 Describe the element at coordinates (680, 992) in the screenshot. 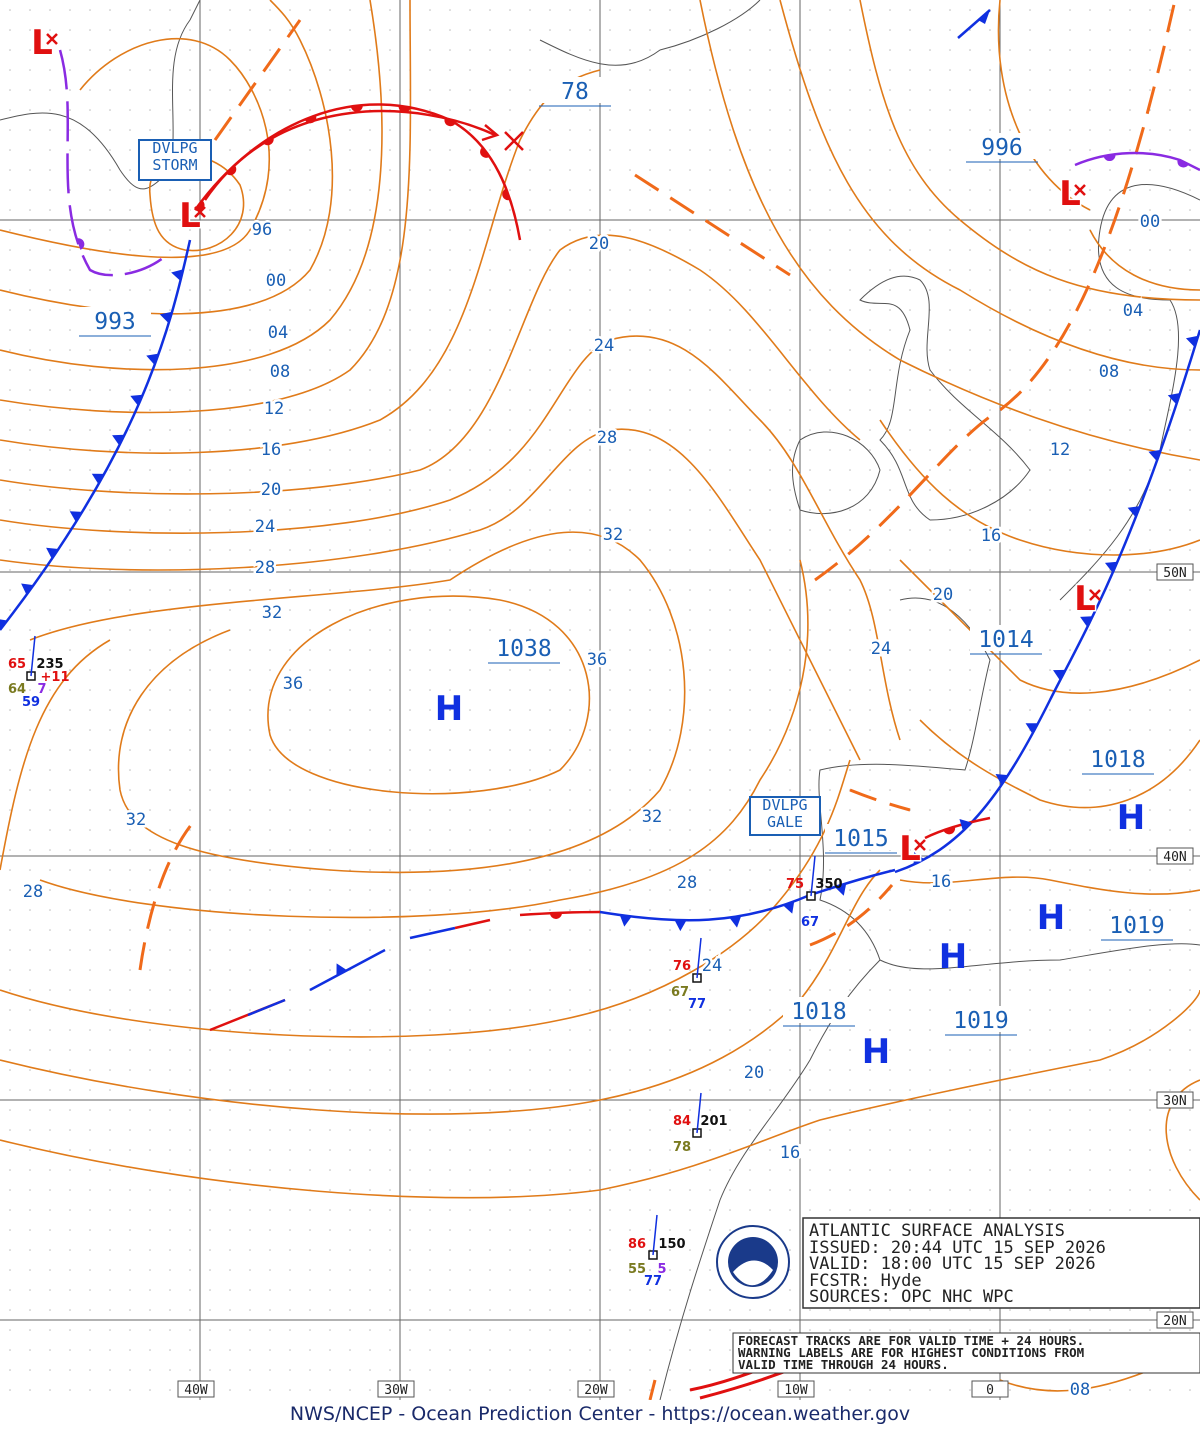

I see `station-value: 67` at that location.